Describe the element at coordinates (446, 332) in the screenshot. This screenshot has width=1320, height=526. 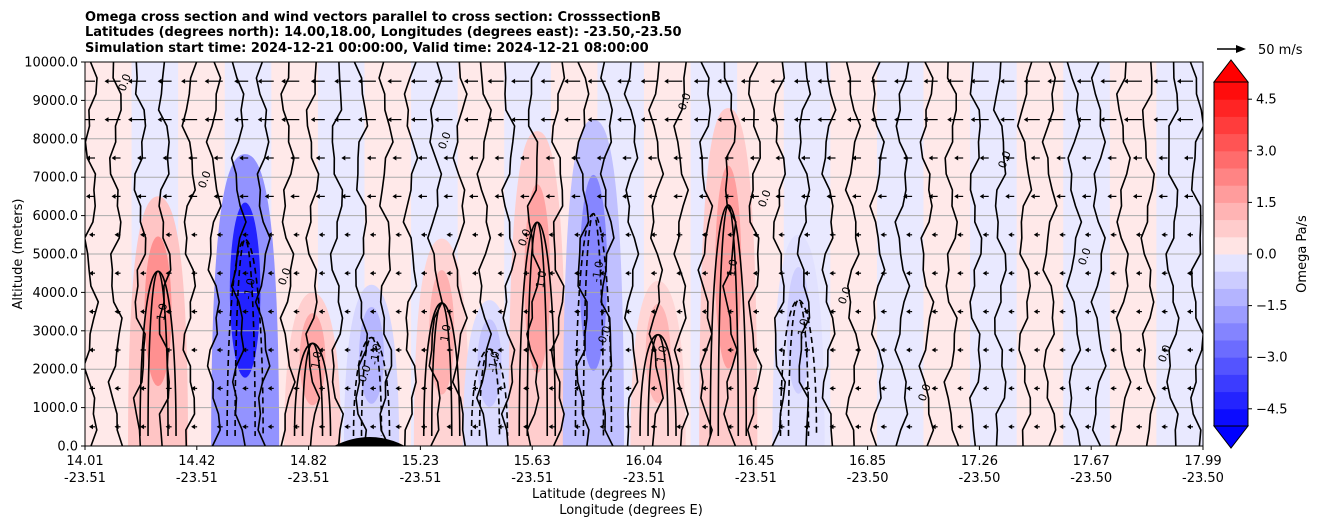
I see `contour-label: 1.0` at that location.